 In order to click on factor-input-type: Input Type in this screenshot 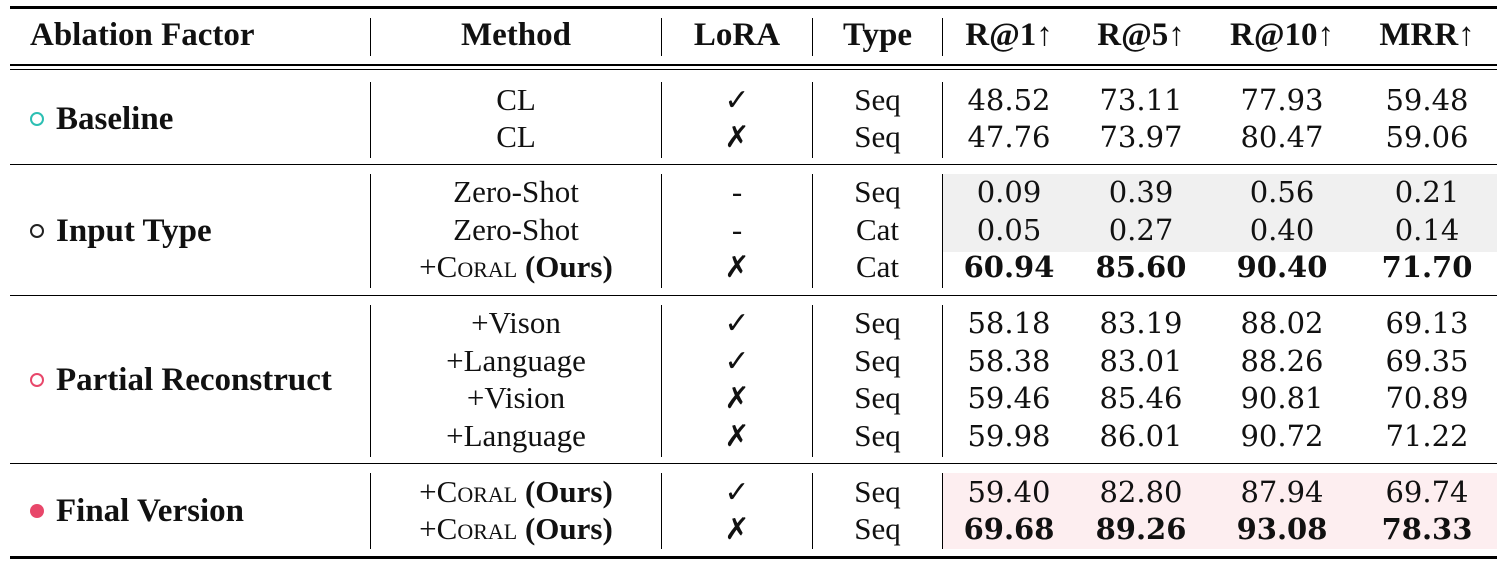, I will do `click(121, 231)`.